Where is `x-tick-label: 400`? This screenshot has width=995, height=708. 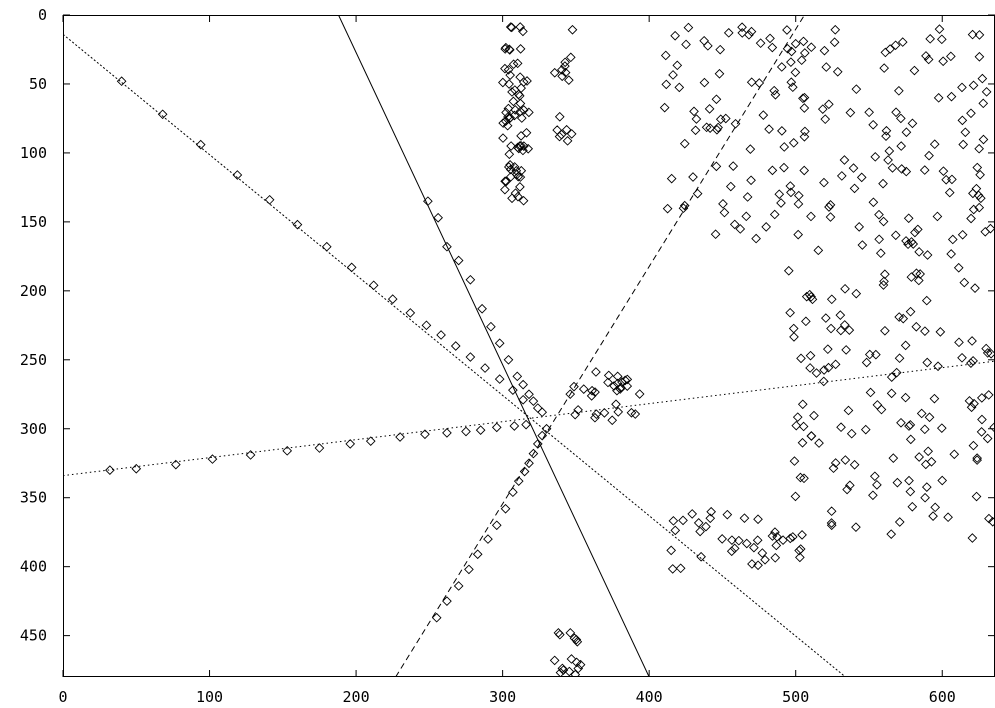 x-tick-label: 400 is located at coordinates (649, 697).